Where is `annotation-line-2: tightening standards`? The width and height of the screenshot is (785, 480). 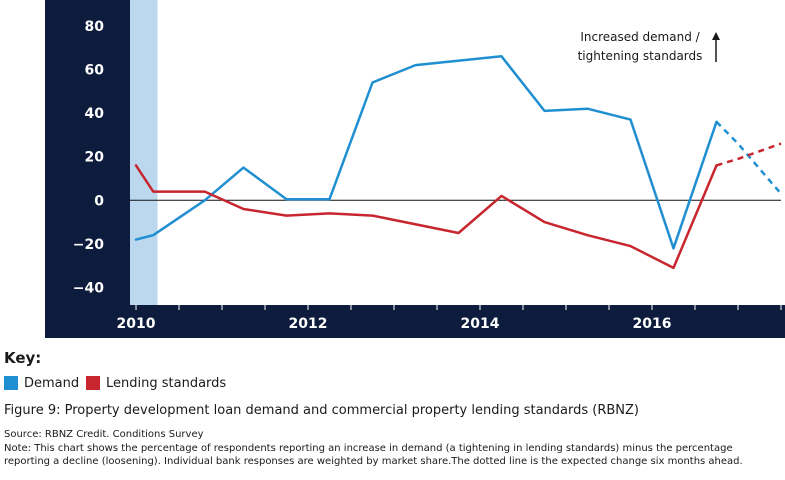 annotation-line-2: tightening standards is located at coordinates (640, 56).